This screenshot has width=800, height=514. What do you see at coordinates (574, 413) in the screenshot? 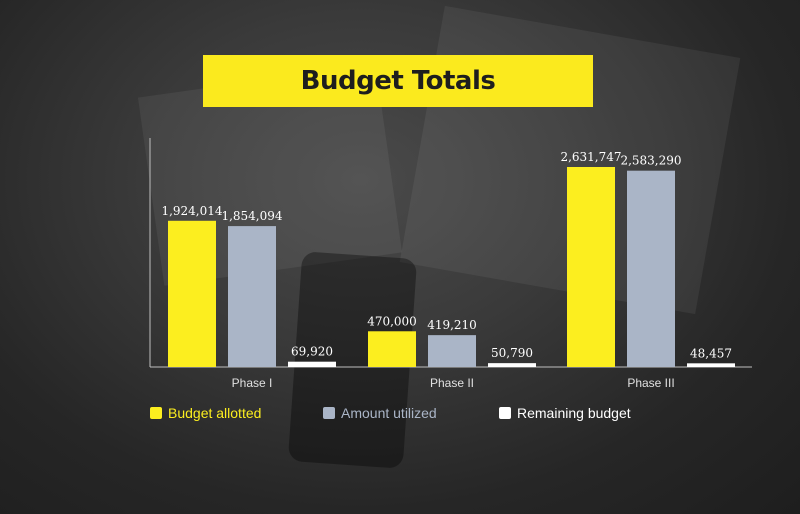
I see `legend-label-remaining-budget: Remaining budget` at bounding box center [574, 413].